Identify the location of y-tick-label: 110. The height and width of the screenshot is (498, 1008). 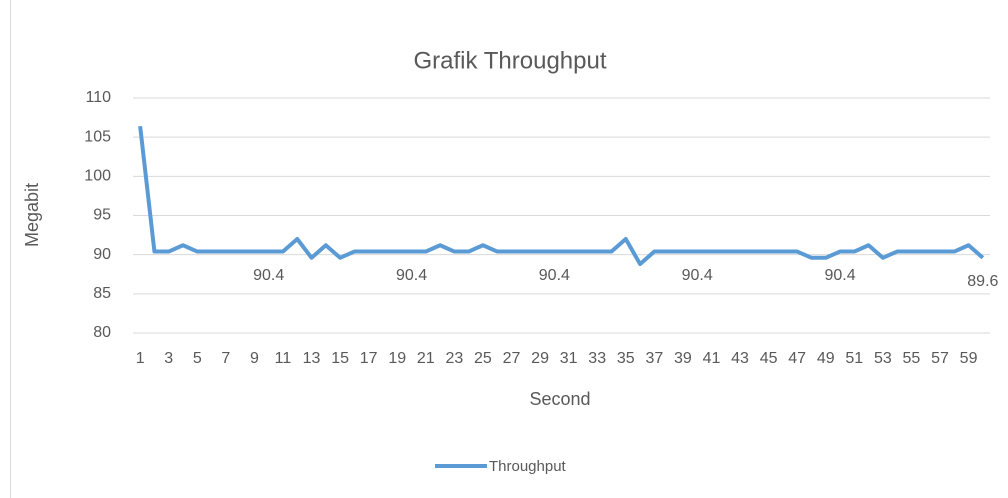
(98, 97).